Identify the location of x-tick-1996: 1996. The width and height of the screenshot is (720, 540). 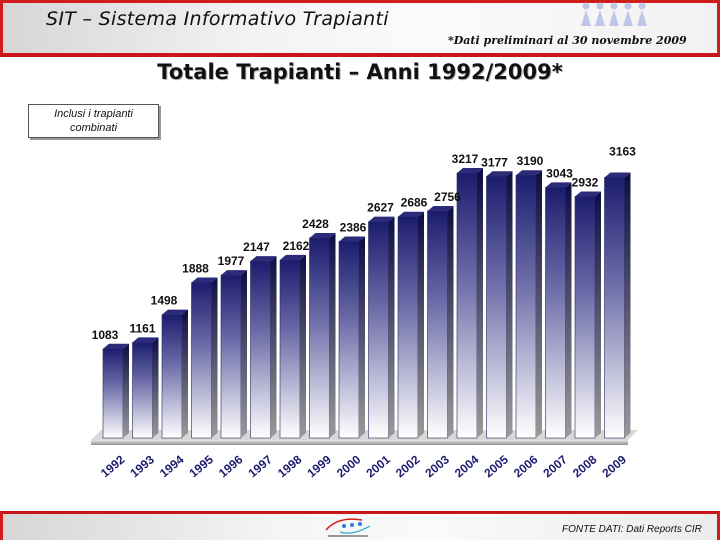
(231, 466).